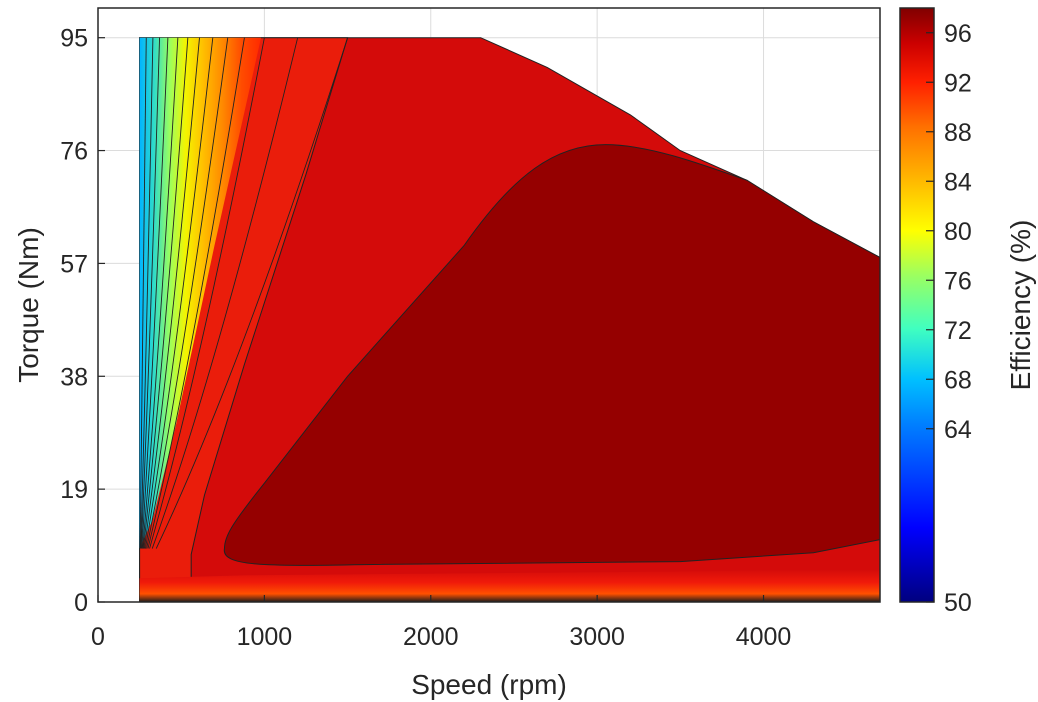 The image size is (1038, 702). Describe the element at coordinates (74, 152) in the screenshot. I see `y-tick-label: 76` at that location.